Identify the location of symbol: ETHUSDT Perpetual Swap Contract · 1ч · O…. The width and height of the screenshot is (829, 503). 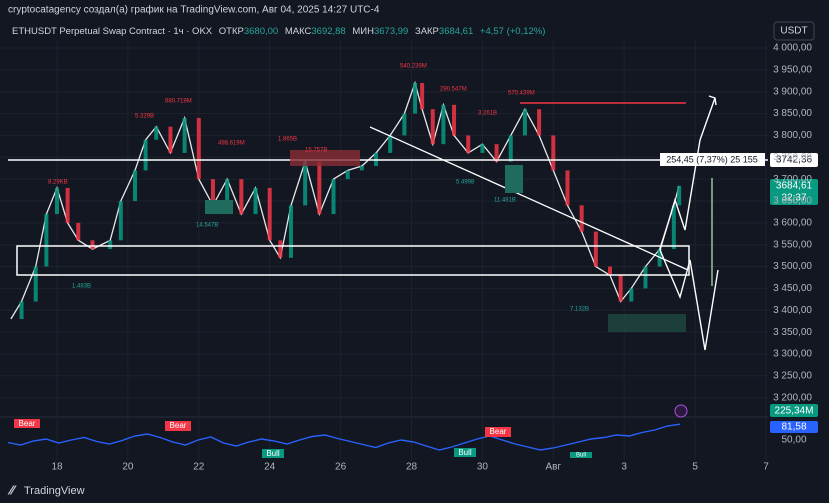
(112, 31).